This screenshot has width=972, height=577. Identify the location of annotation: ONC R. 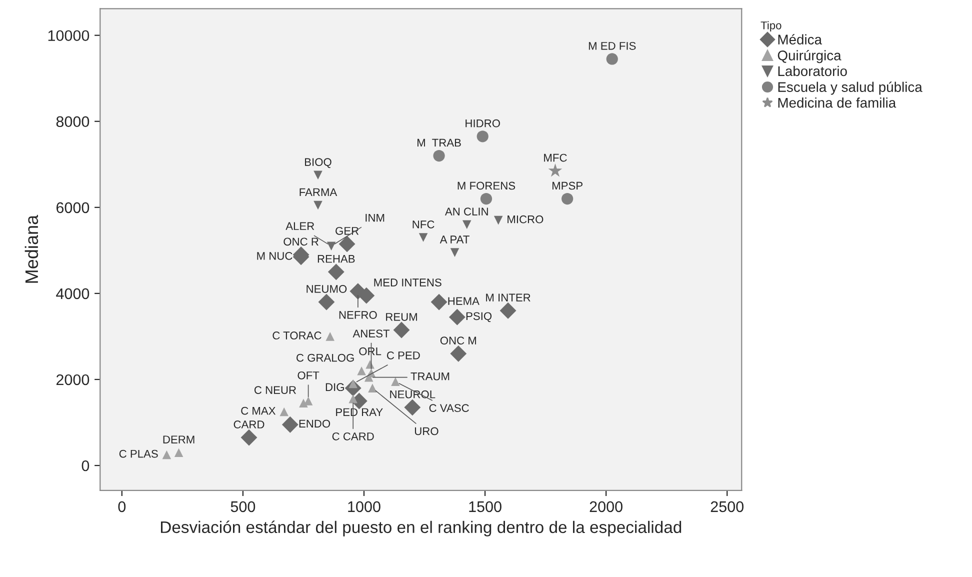
(301, 242).